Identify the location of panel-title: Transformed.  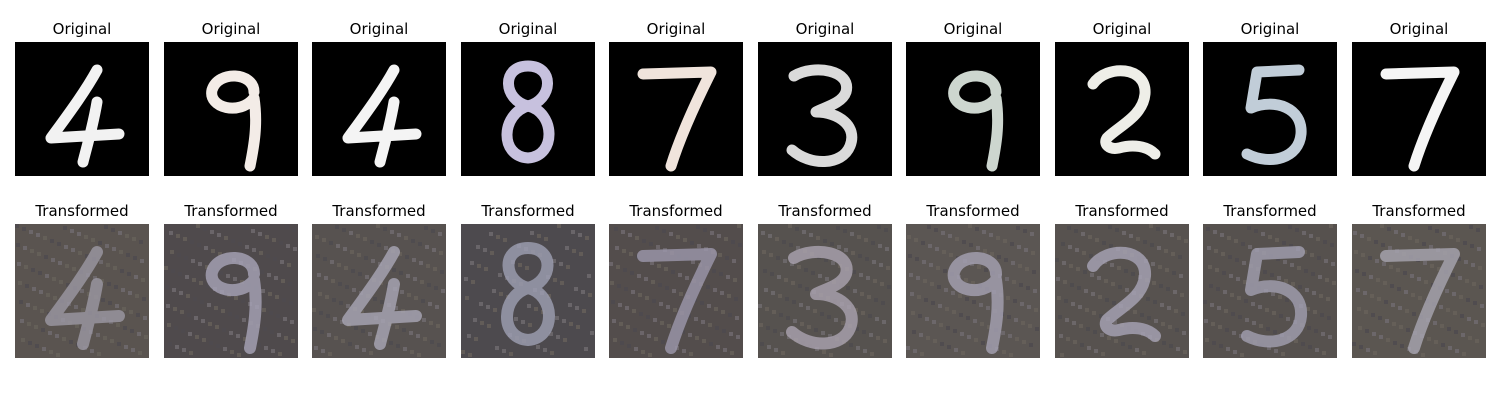
(1270, 211).